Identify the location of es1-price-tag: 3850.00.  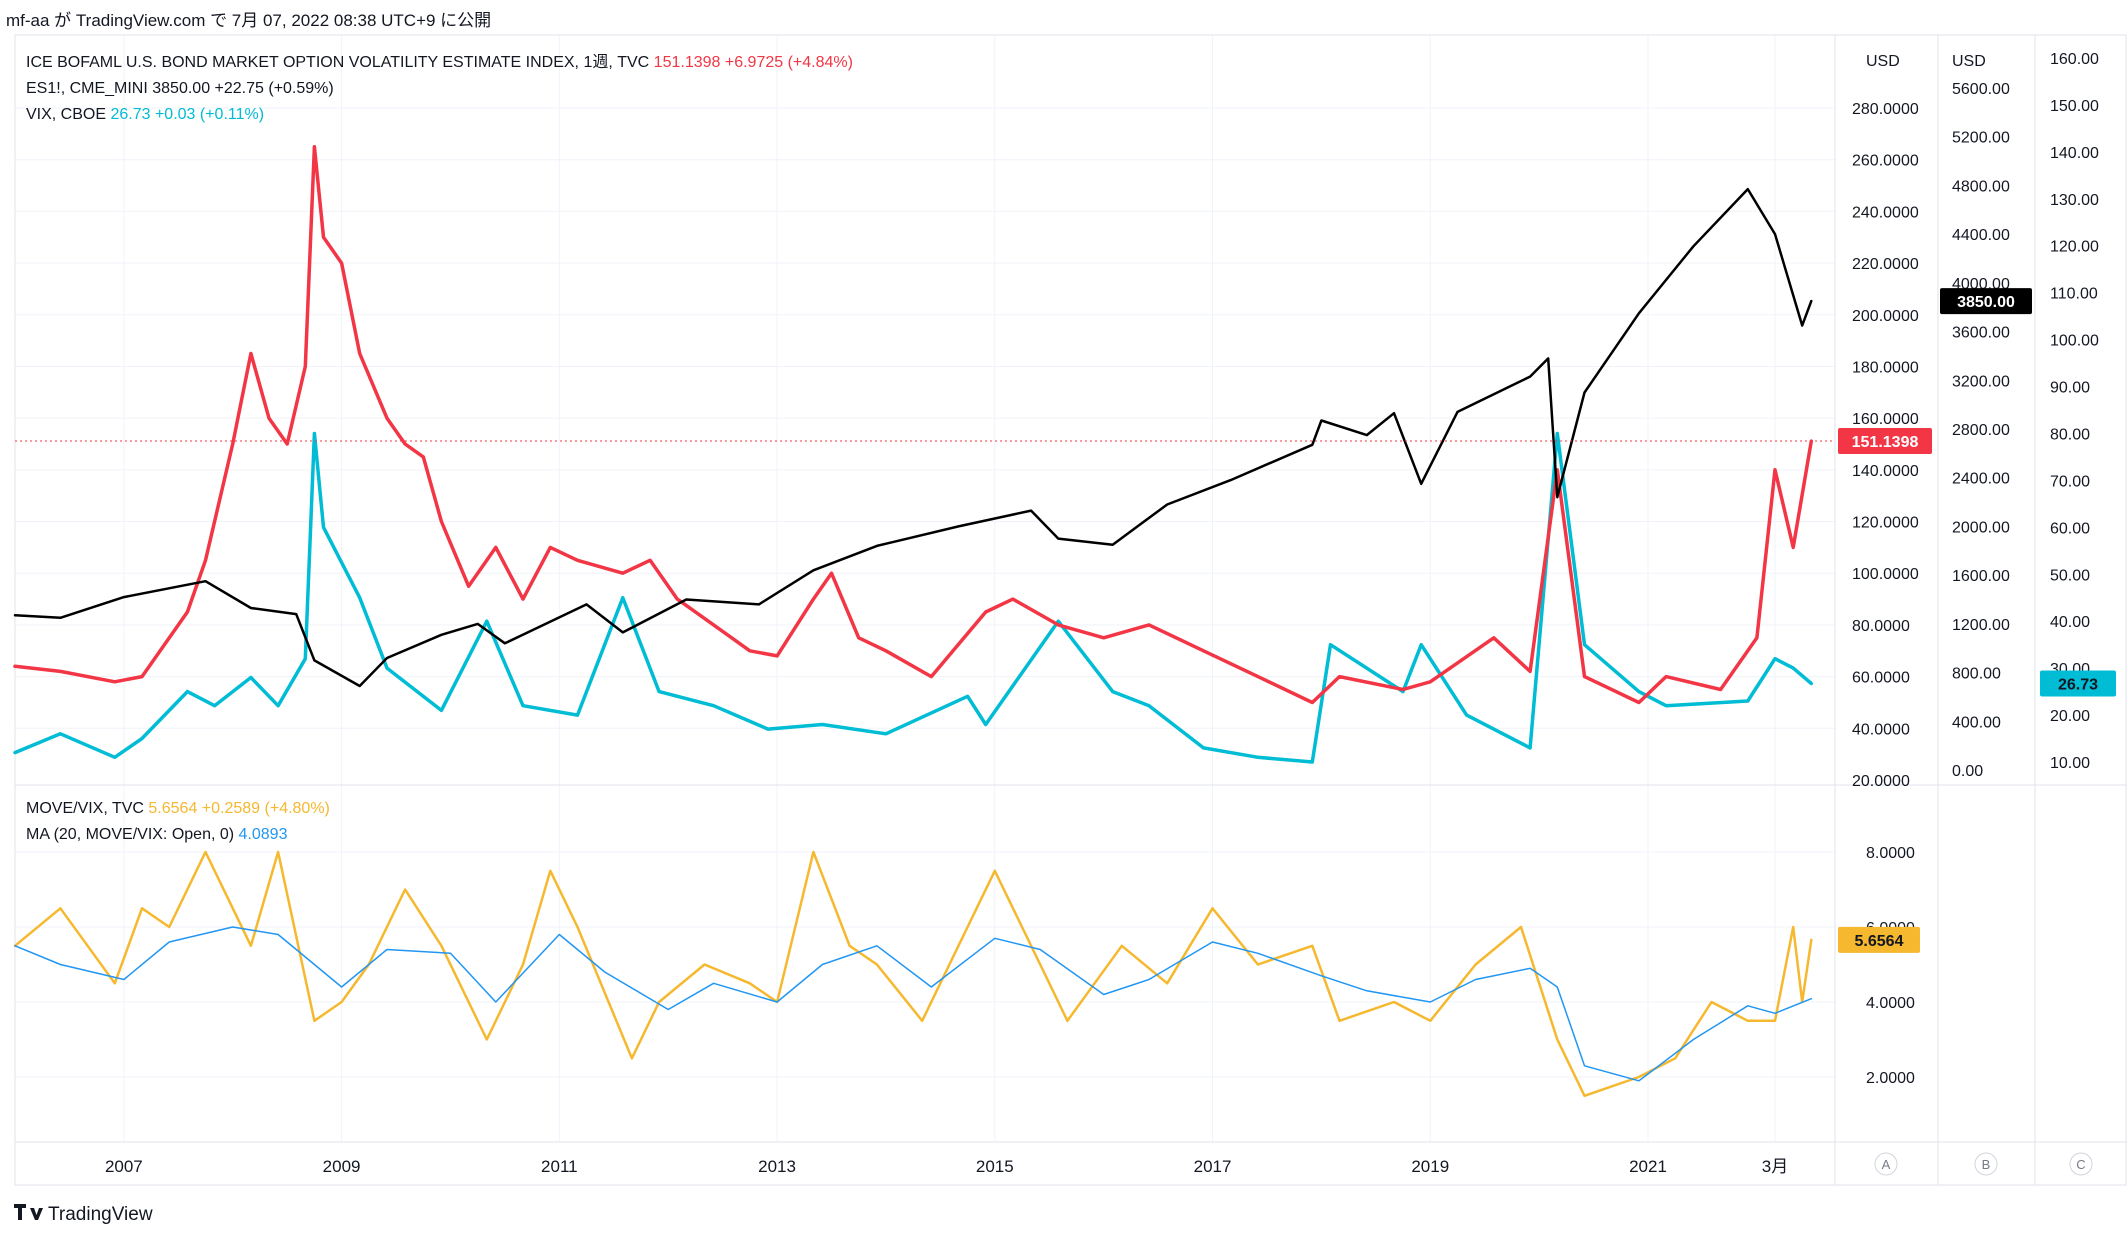
(1986, 301).